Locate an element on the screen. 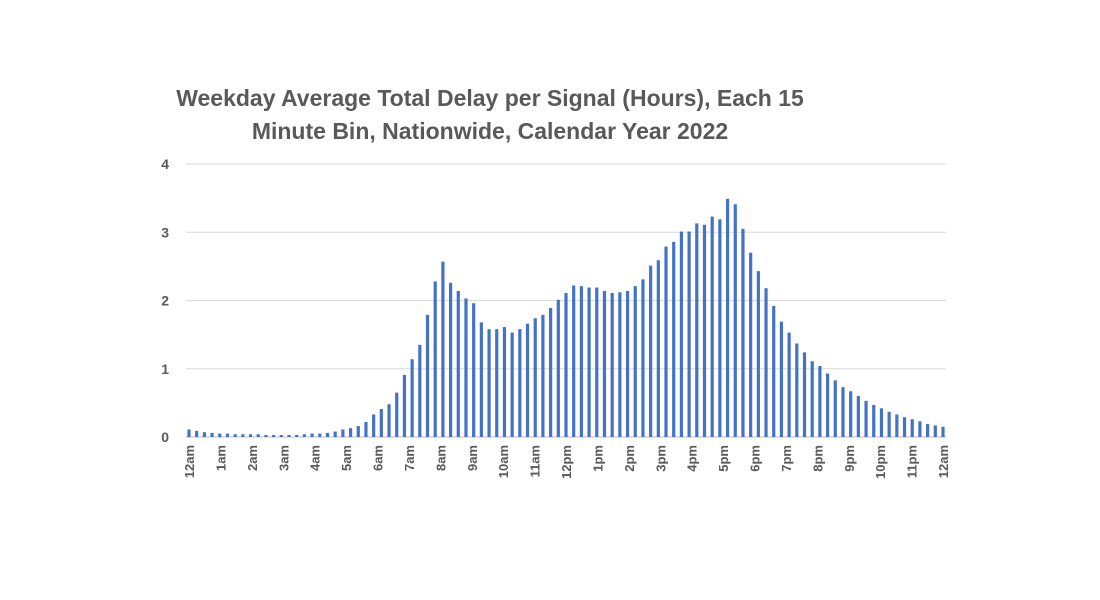 Image resolution: width=1100 pixels, height=600 pixels. x-tick-label: 9pm is located at coordinates (849, 458).